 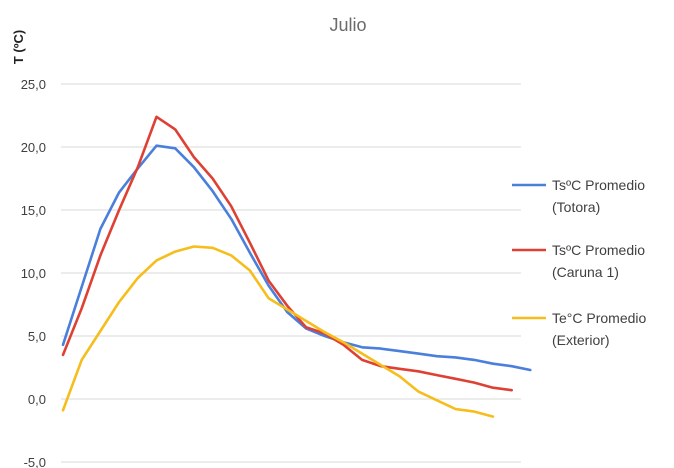 I want to click on legend-label-3: Te°C Promedio, so click(x=599, y=318).